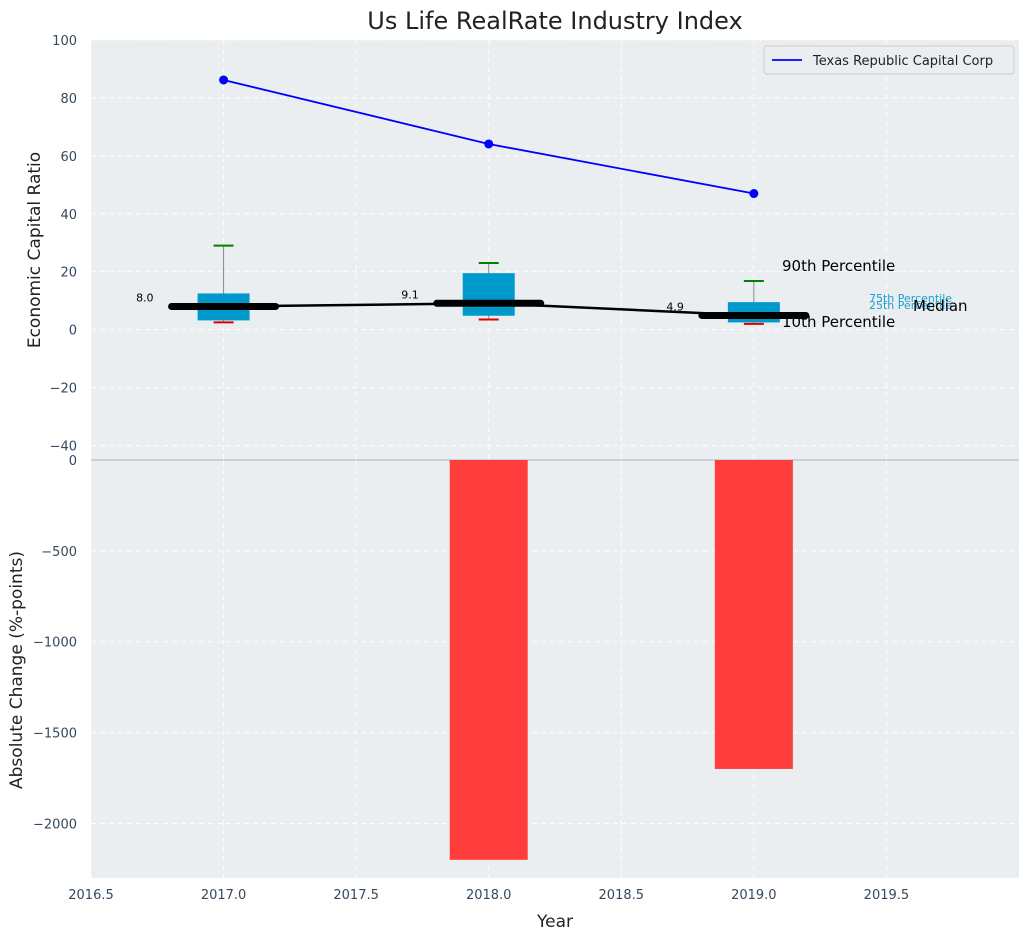 This screenshot has width=1029, height=940. What do you see at coordinates (622, 895) in the screenshot?
I see `x-tick-label: 2018.5` at bounding box center [622, 895].